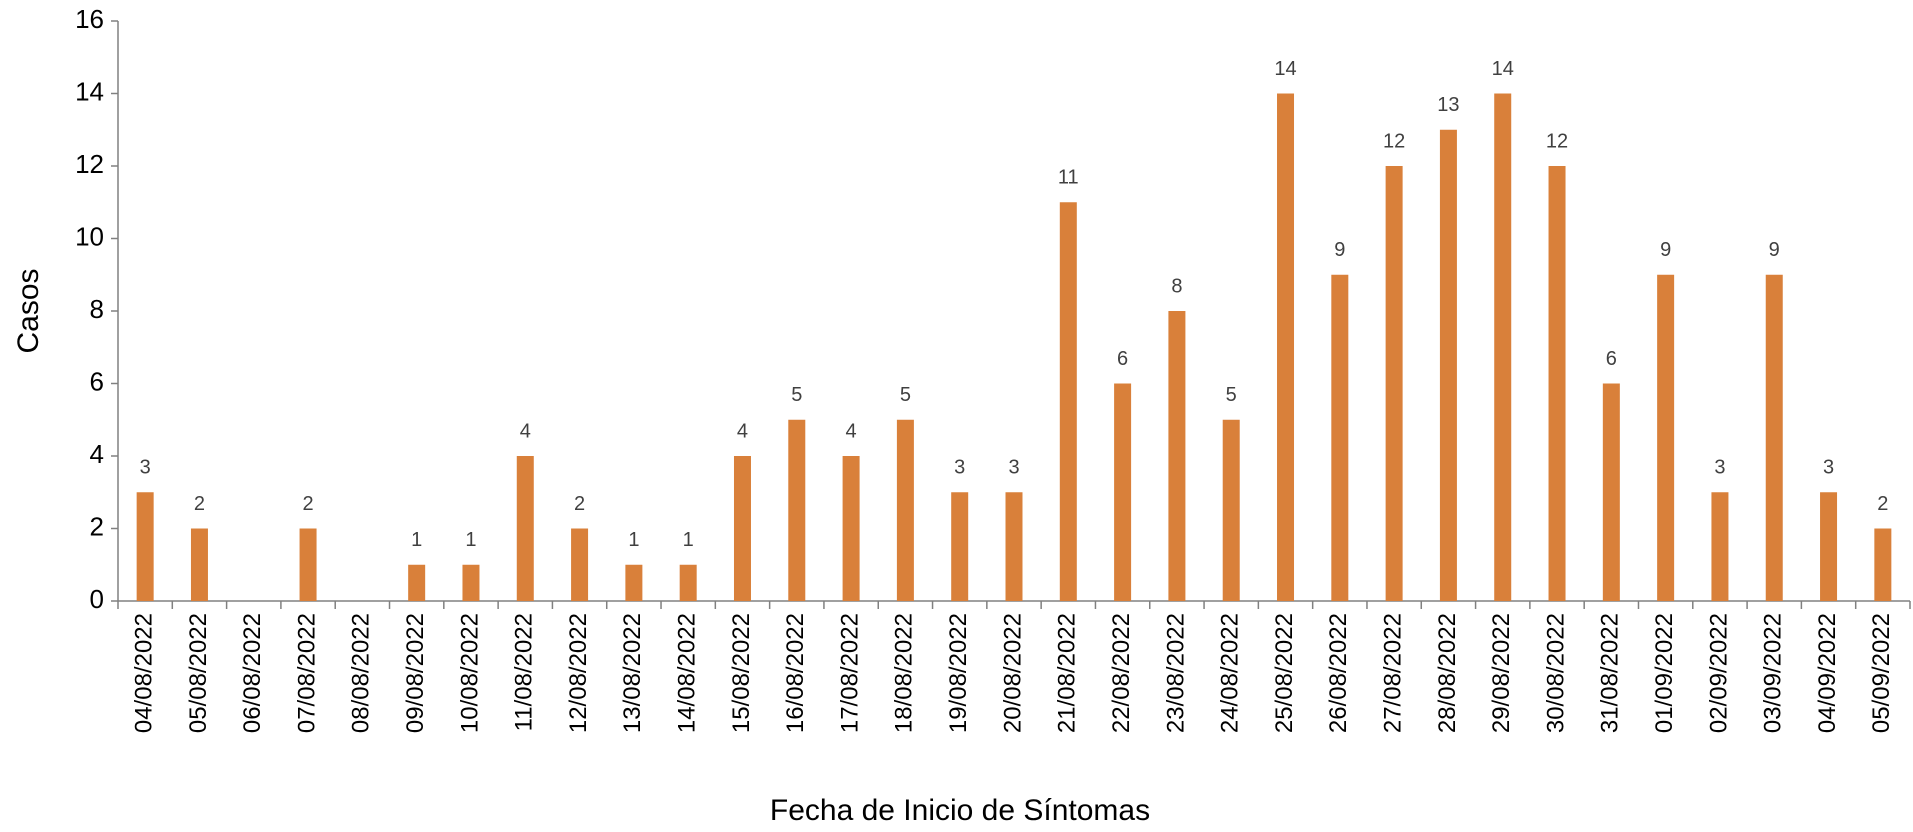  What do you see at coordinates (904, 673) in the screenshot?
I see `x-tick-label: 18/08/2022` at bounding box center [904, 673].